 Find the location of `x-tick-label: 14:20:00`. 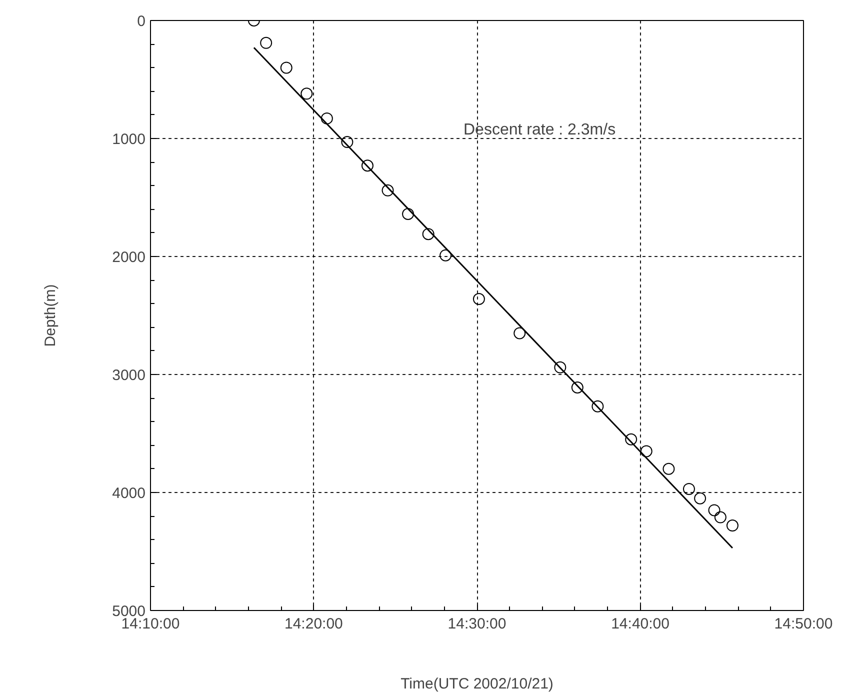

x-tick-label: 14:20:00 is located at coordinates (313, 624).